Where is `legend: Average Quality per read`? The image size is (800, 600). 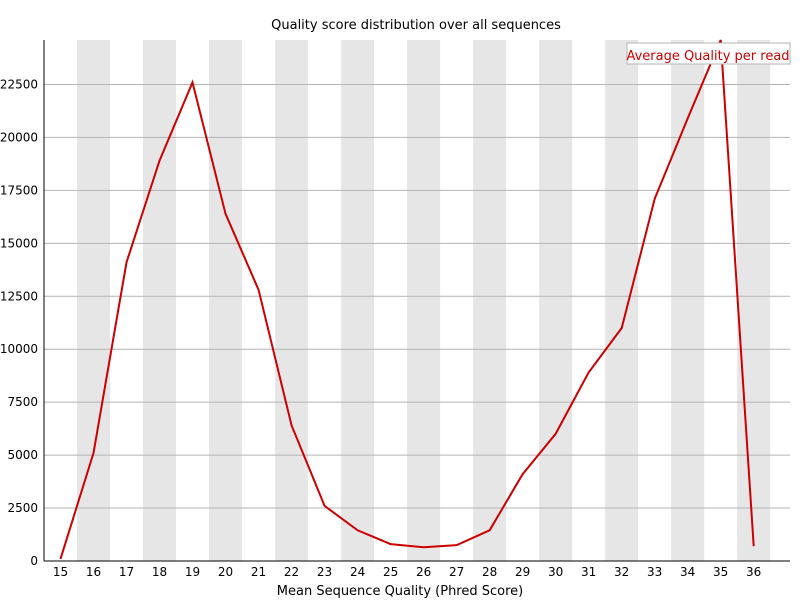 legend: Average Quality per read is located at coordinates (708, 53).